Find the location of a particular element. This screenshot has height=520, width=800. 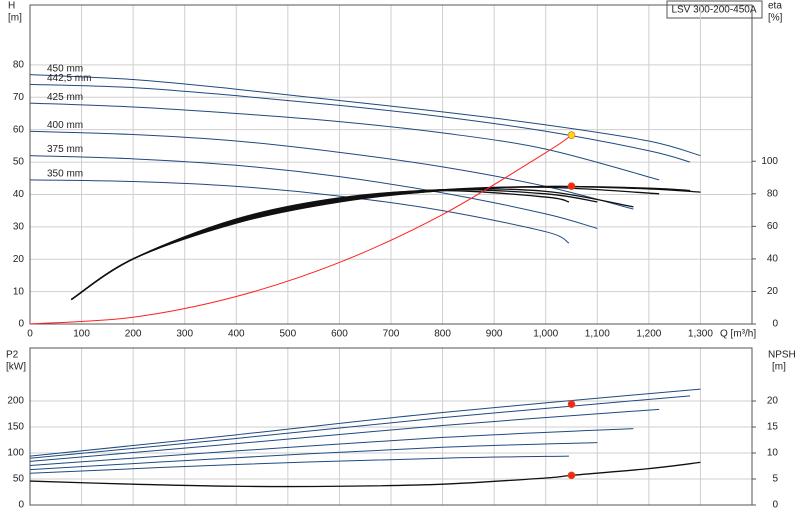

x-tick-label: 100 is located at coordinates (81, 334).